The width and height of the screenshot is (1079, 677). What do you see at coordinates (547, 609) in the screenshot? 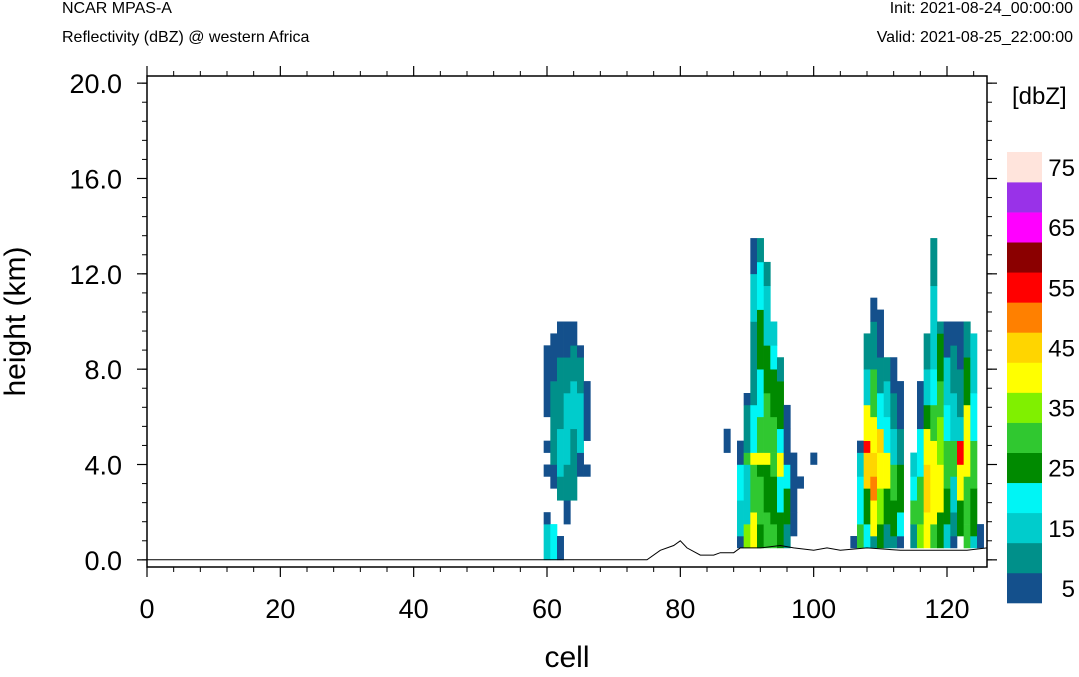
I see `x-tick-label: 60` at bounding box center [547, 609].